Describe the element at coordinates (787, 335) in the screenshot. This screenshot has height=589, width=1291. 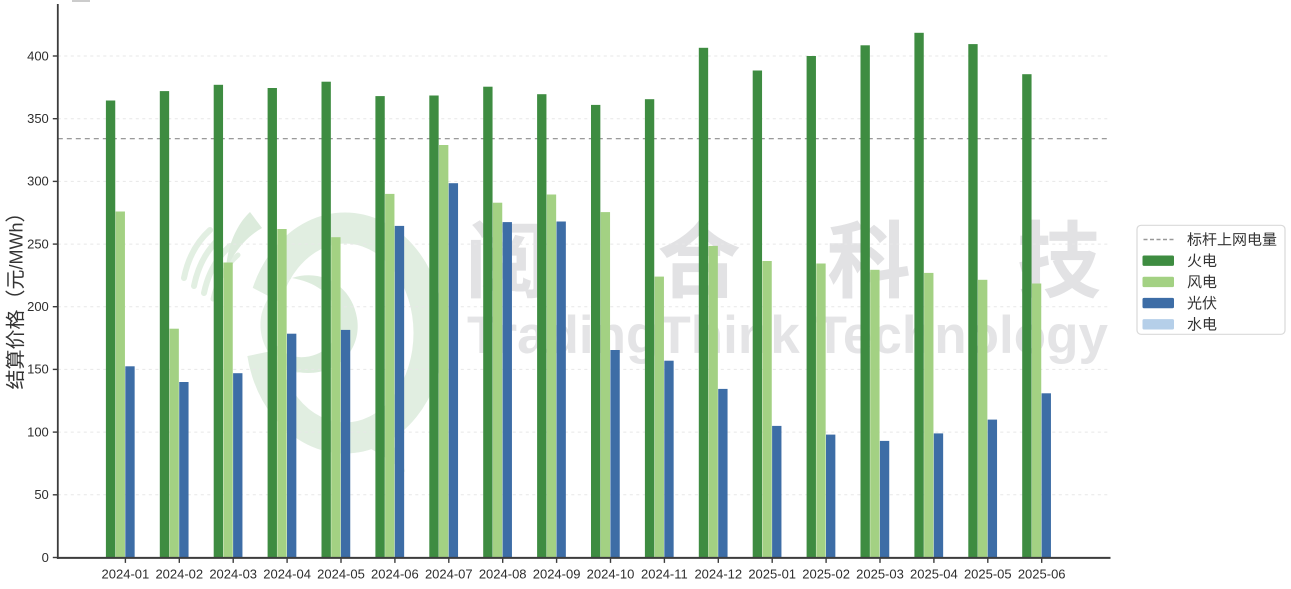
I see `svg-text: TradingThink Technology` at that location.